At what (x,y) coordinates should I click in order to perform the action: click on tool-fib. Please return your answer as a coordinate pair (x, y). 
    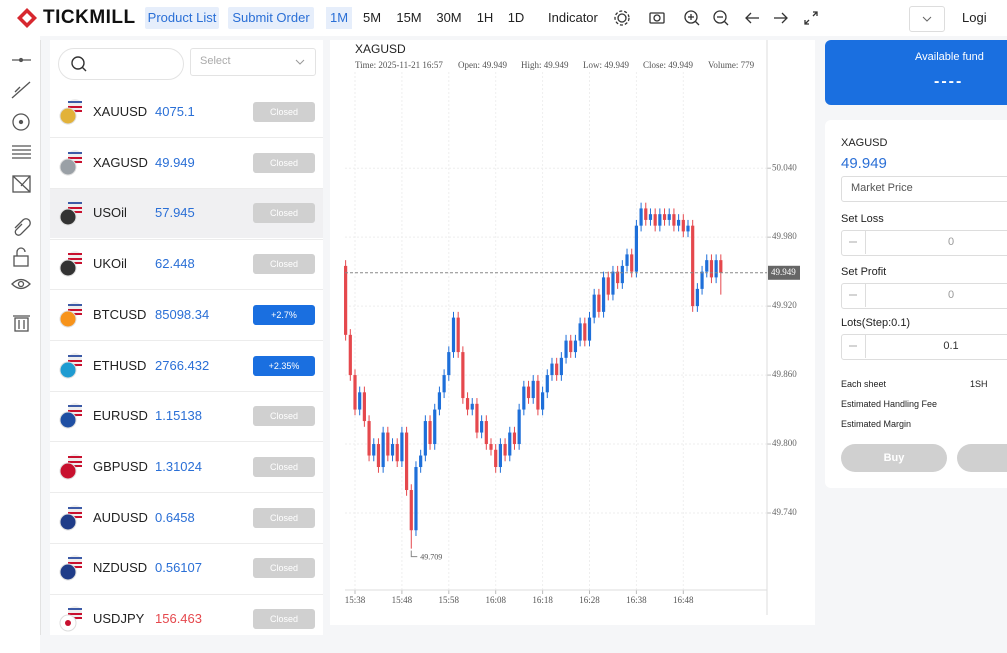
    Looking at the image, I should click on (21, 152).